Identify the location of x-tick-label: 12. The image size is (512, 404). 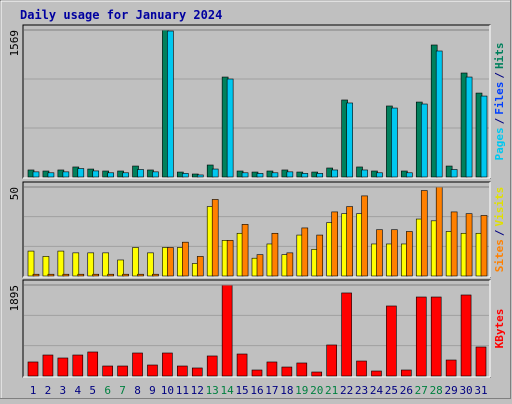
(197, 390).